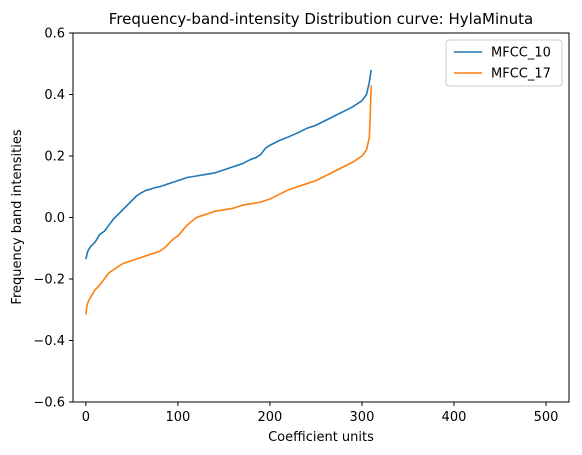 The width and height of the screenshot is (582, 455). I want to click on legend: MFCC_10 MFCC_17, so click(504, 63).